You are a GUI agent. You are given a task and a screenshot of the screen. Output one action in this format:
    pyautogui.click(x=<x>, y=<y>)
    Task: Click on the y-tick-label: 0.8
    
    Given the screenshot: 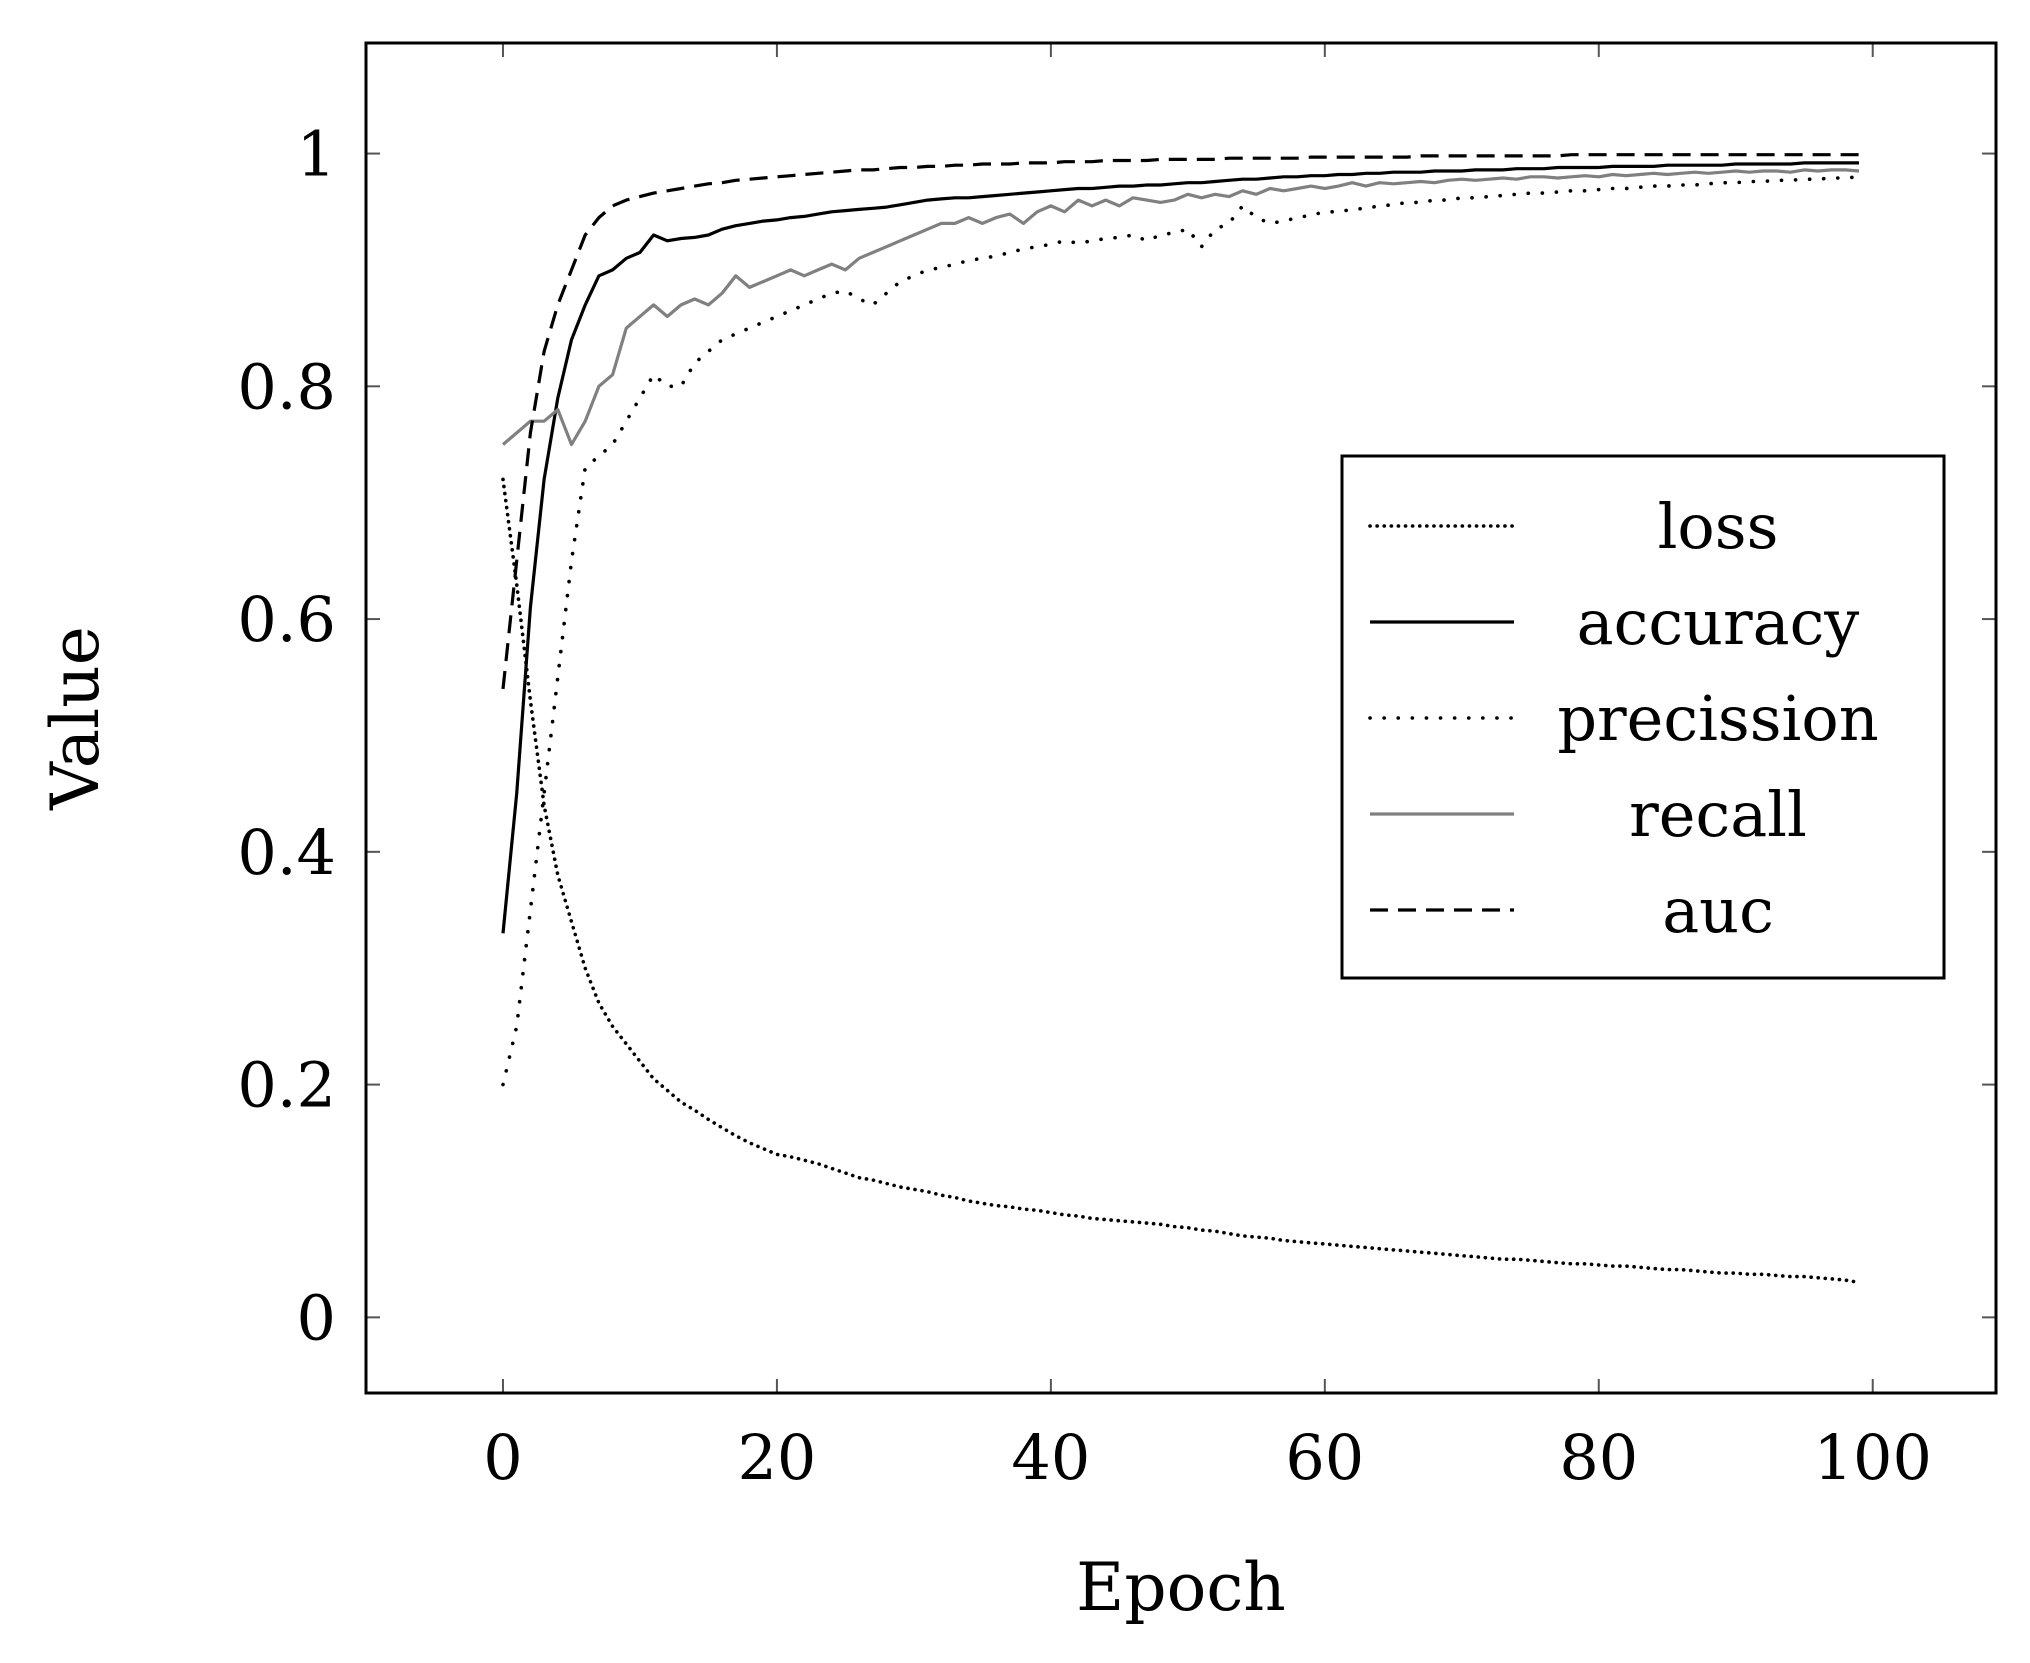 What is the action you would take?
    pyautogui.click(x=286, y=386)
    